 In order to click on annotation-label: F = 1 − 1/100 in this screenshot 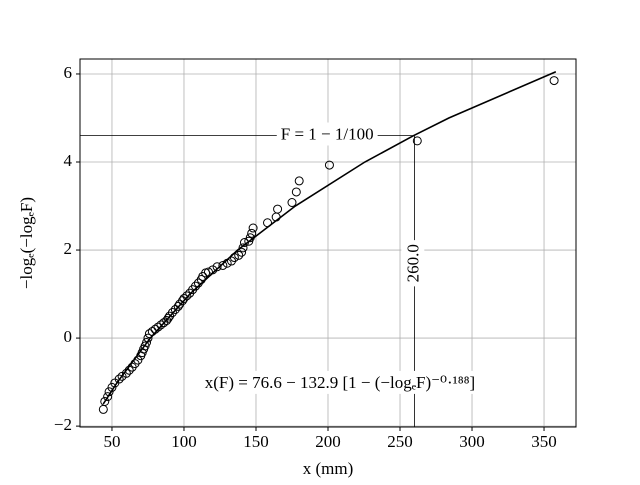, I will do `click(327, 133)`.